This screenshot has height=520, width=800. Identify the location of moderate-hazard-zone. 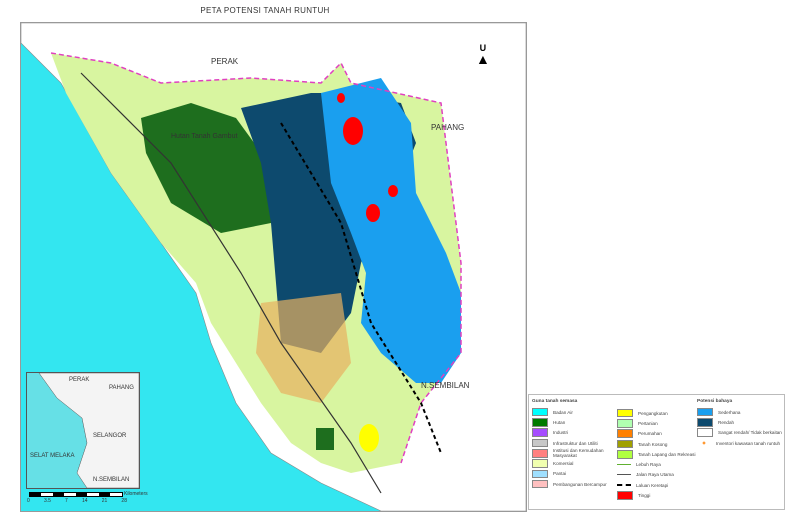
(391, 230).